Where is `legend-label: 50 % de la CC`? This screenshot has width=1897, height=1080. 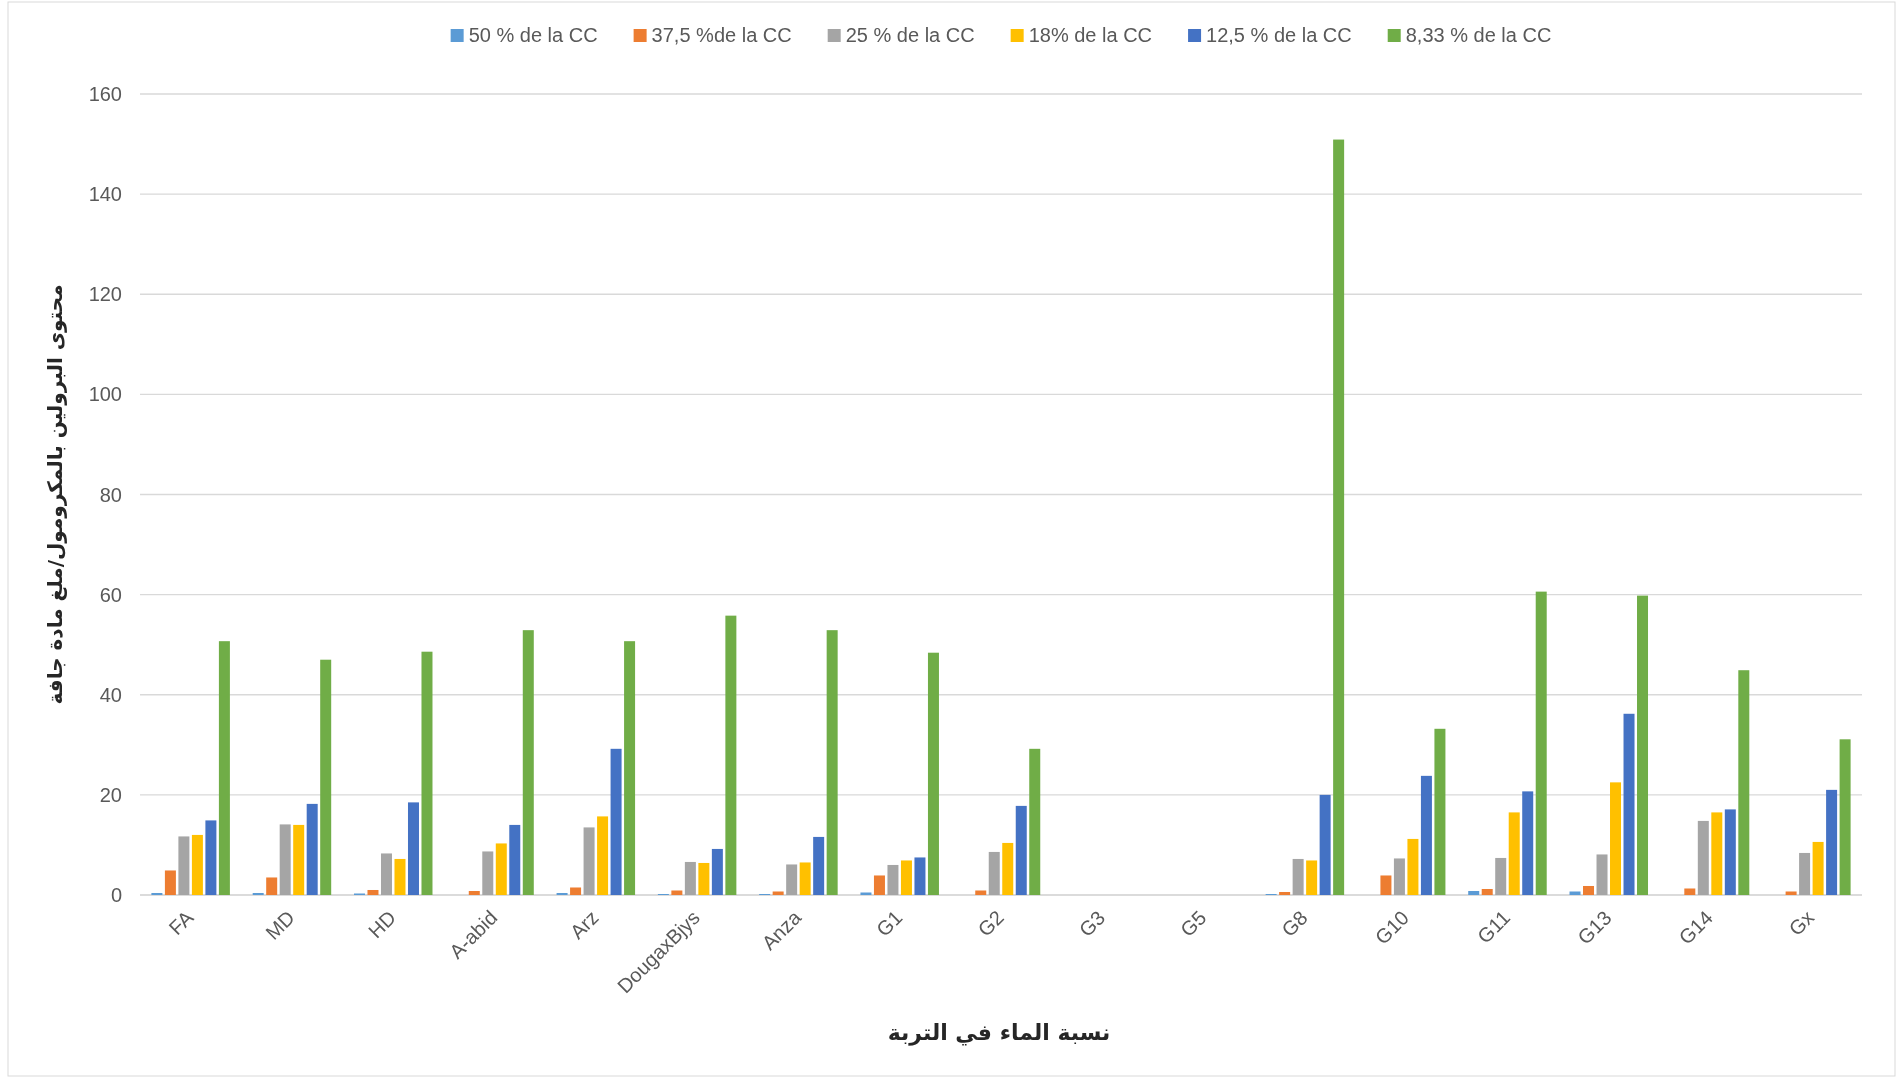
legend-label: 50 % de la CC is located at coordinates (533, 35).